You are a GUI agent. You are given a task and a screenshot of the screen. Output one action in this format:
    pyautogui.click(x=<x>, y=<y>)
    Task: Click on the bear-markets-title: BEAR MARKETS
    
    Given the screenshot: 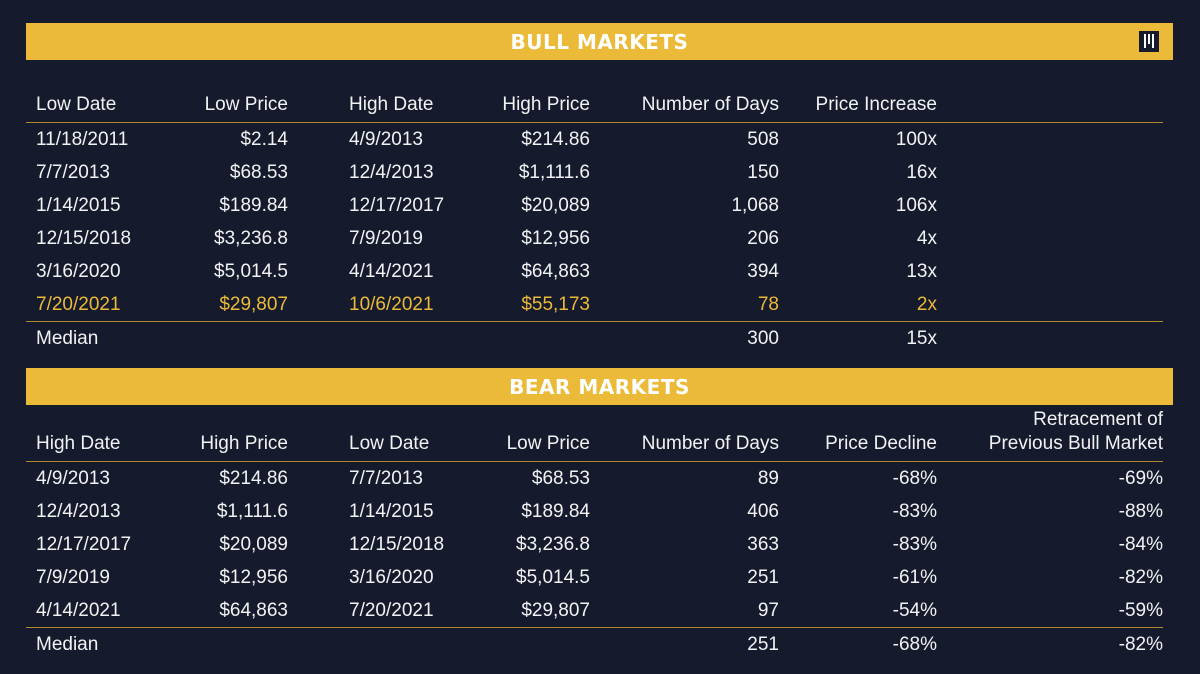 What is the action you would take?
    pyautogui.click(x=599, y=386)
    